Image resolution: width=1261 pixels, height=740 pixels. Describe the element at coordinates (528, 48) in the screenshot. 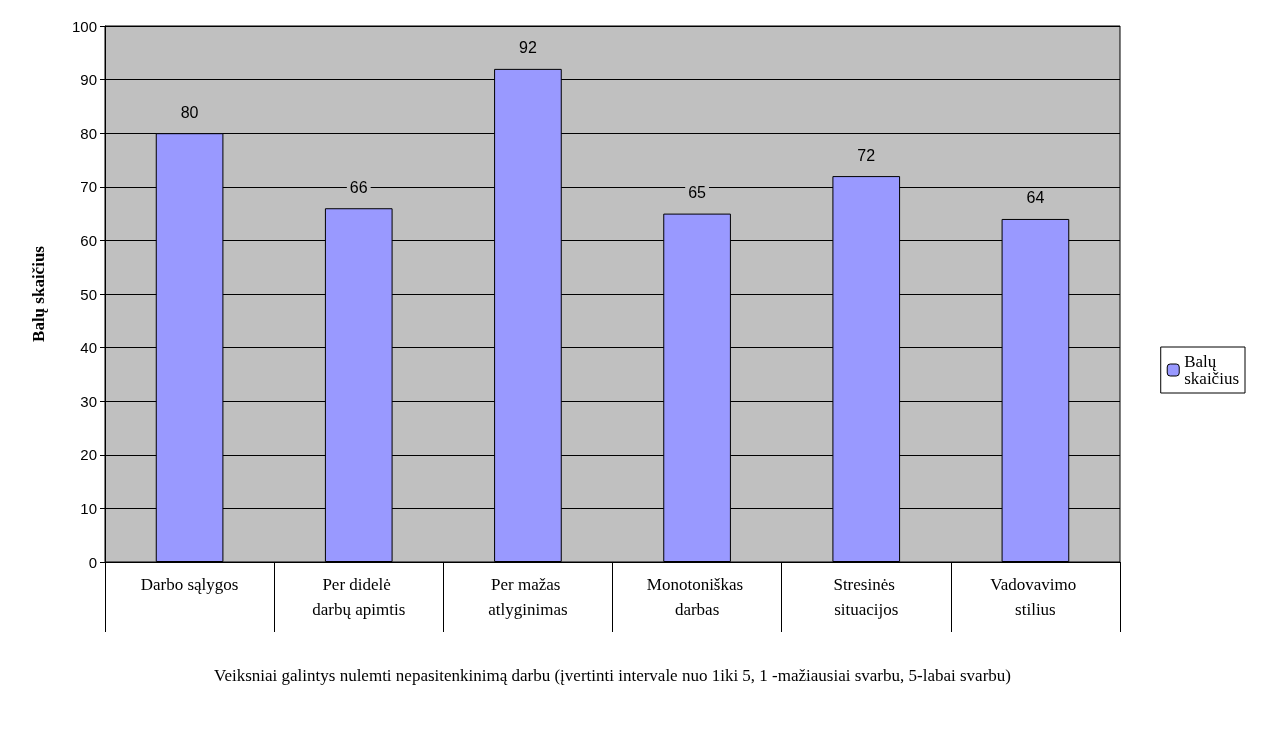

I see `data-label: 92` at that location.